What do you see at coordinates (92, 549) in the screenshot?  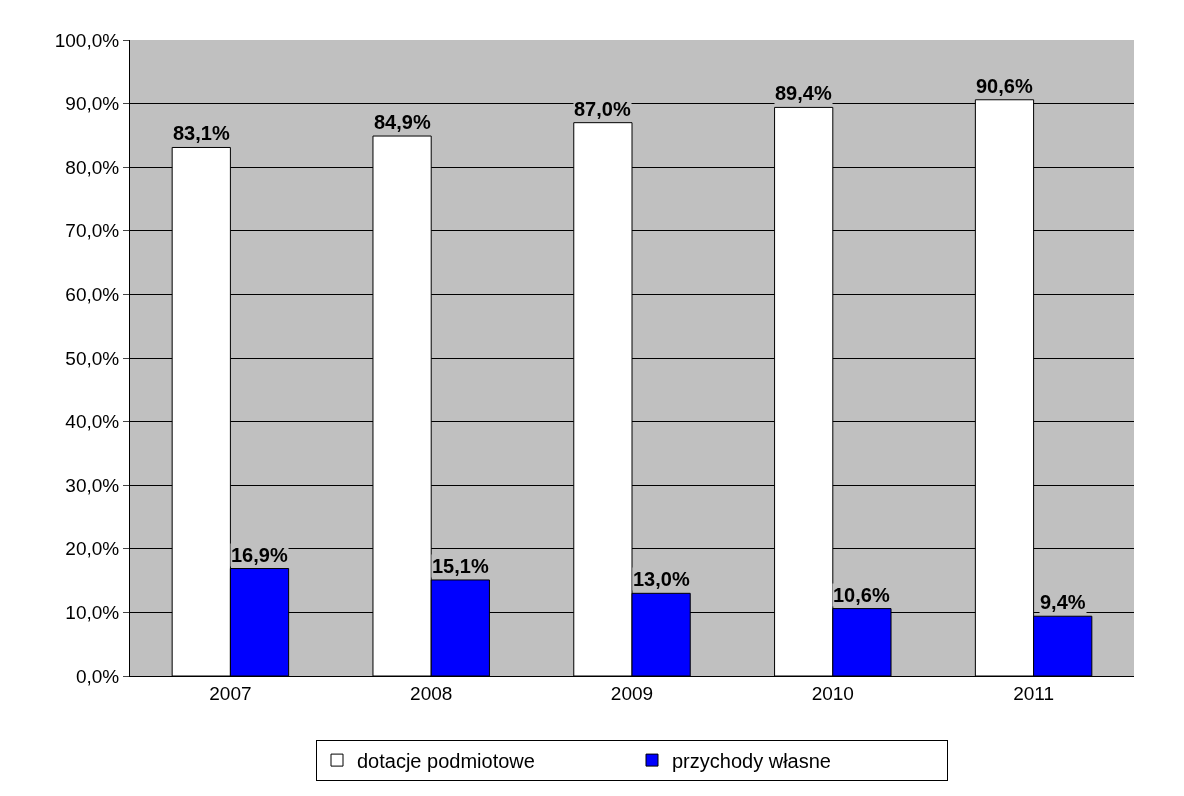 I see `y-tick-label: 20,0%` at bounding box center [92, 549].